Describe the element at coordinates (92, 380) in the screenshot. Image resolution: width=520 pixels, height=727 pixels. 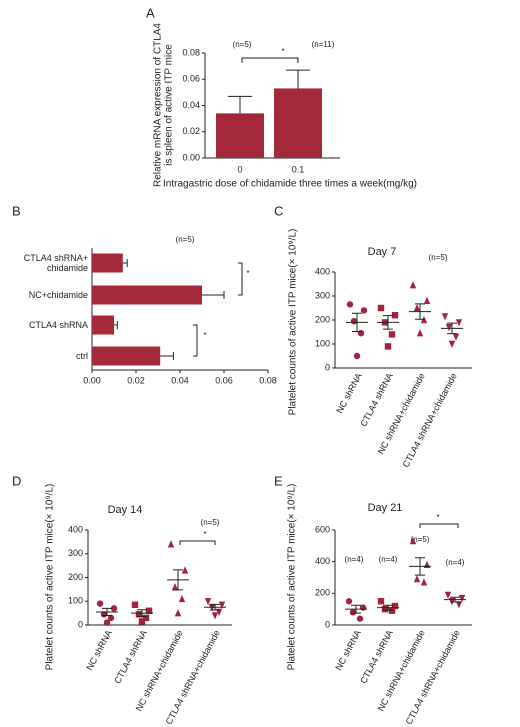
I see `x-tick-label: 0.00` at that location.